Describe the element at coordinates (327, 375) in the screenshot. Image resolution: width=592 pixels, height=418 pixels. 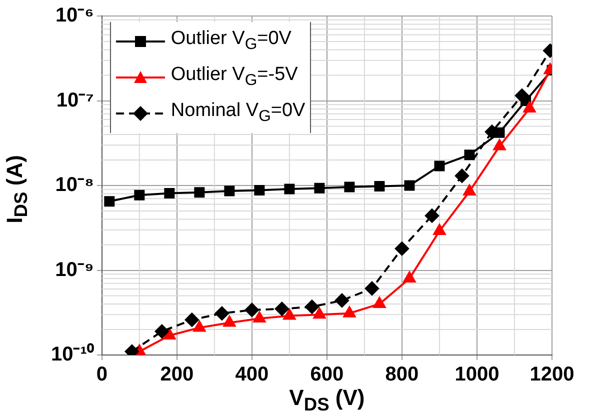
I see `x-tick-label: 600` at that location.